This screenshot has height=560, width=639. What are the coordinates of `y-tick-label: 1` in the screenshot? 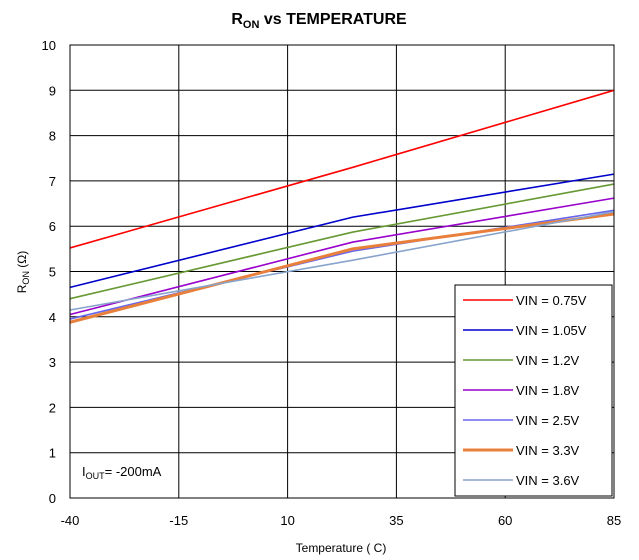 It's located at (52, 453).